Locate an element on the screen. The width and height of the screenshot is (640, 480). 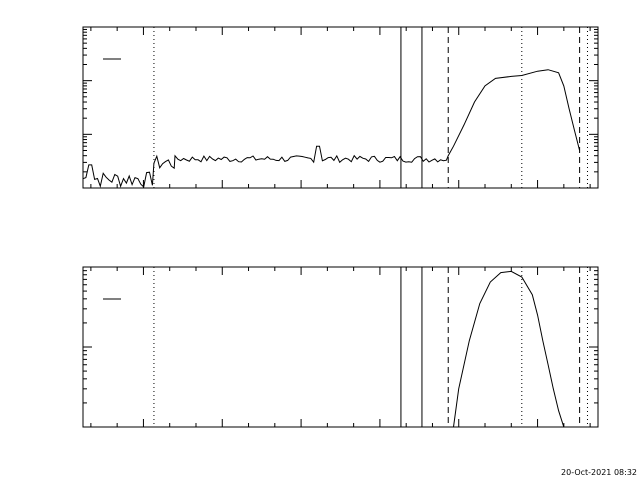
footer-timestamp: 20-Oct-2021 08:32 is located at coordinates (599, 472).